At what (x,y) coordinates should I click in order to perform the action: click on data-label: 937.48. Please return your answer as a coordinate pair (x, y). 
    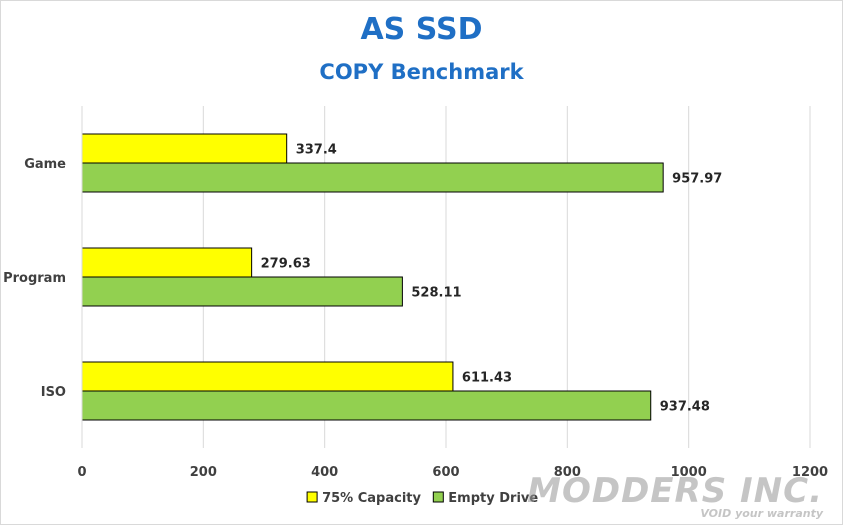
    Looking at the image, I should click on (685, 407).